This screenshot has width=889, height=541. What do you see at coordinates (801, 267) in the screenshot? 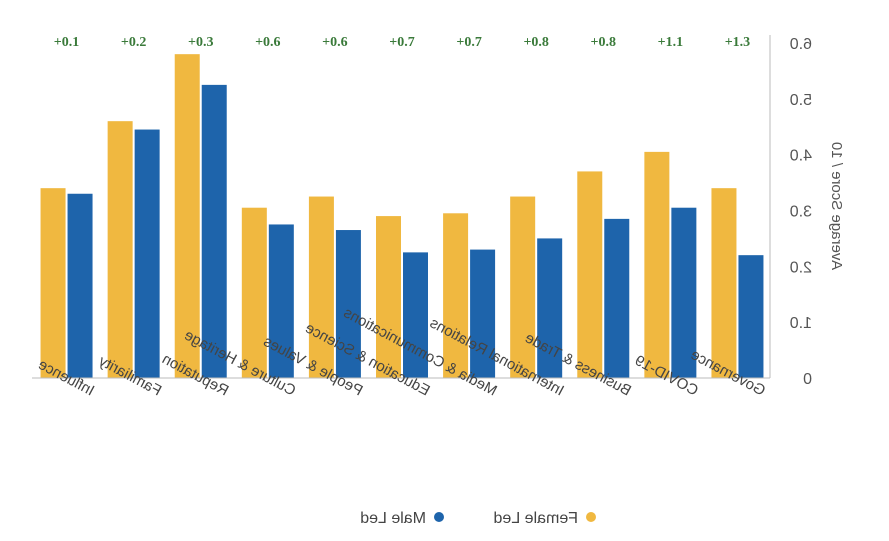
I see `y-tick-label: 2.0` at bounding box center [801, 267].